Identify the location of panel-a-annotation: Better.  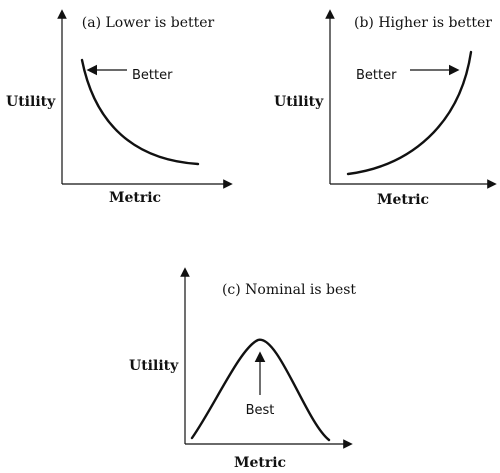
(152, 75).